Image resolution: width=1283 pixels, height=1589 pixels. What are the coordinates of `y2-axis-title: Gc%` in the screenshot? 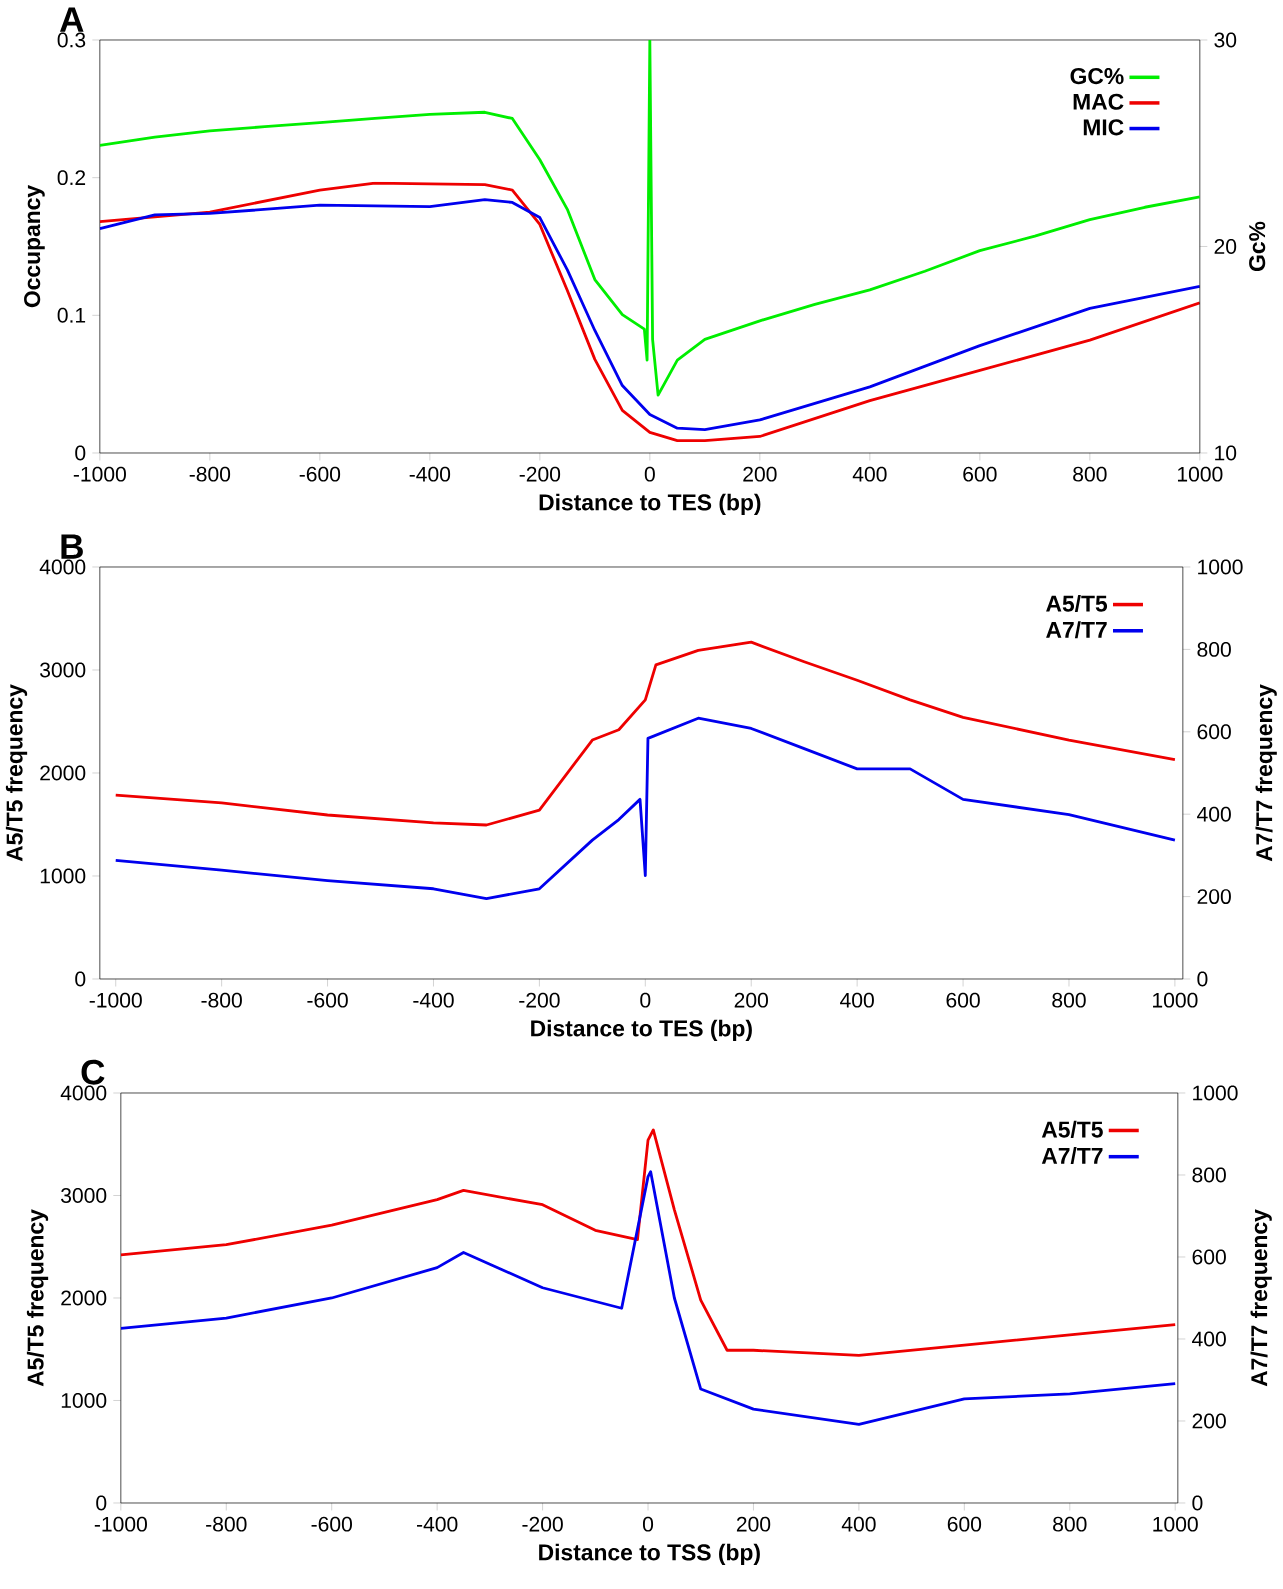 It's located at (1257, 246).